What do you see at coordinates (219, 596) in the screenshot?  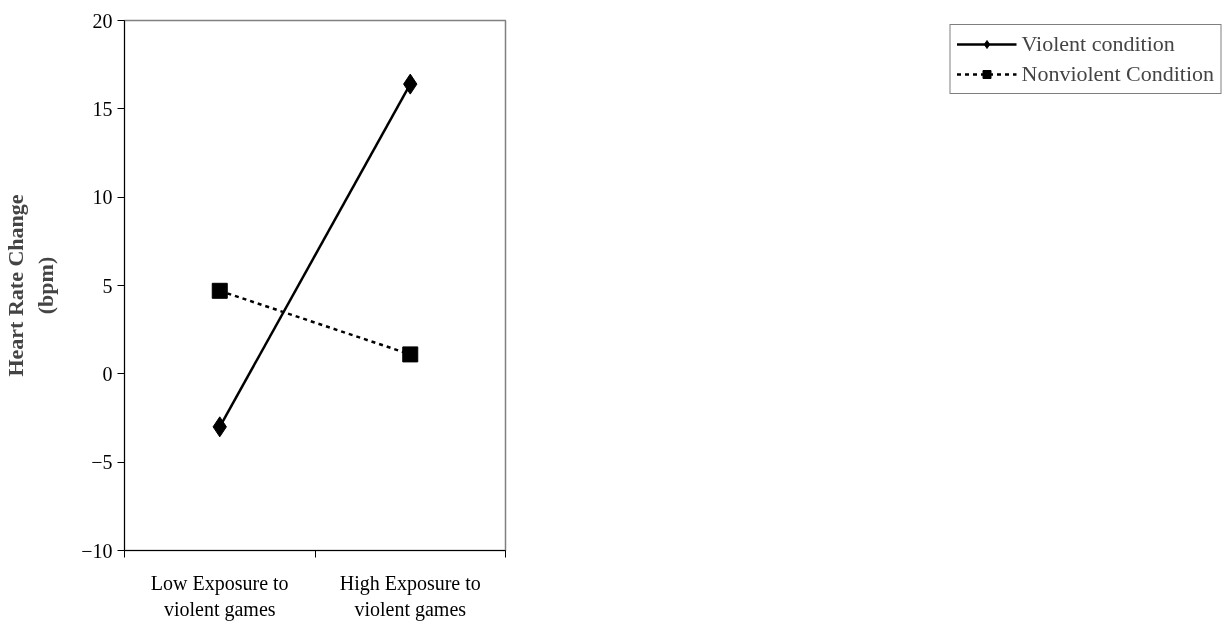 I see `x-tick-label: Low Exposure to violent games` at bounding box center [219, 596].